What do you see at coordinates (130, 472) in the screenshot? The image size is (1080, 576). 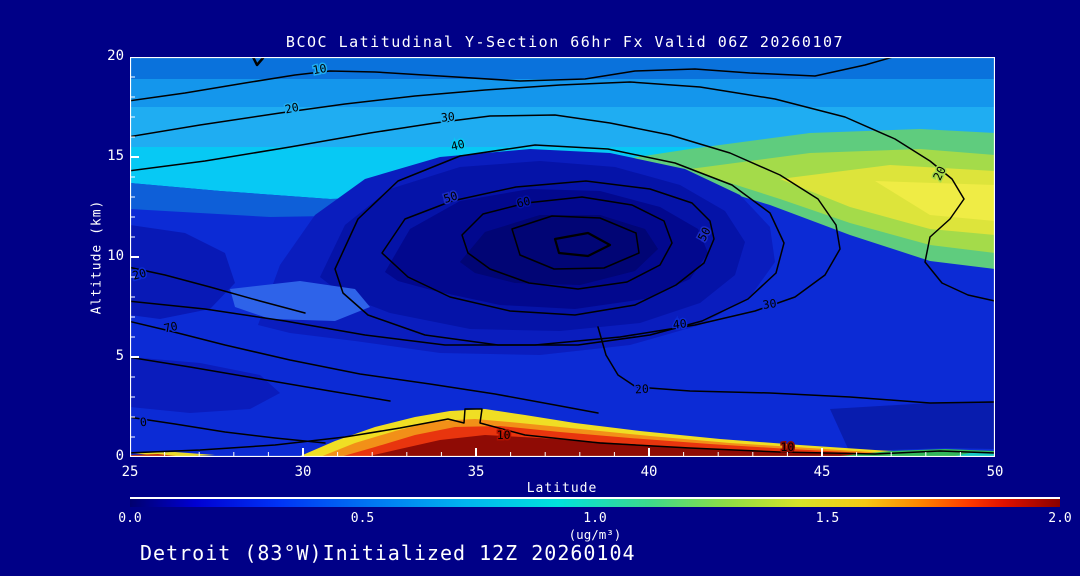 I see `x-tick-label: 25` at bounding box center [130, 472].